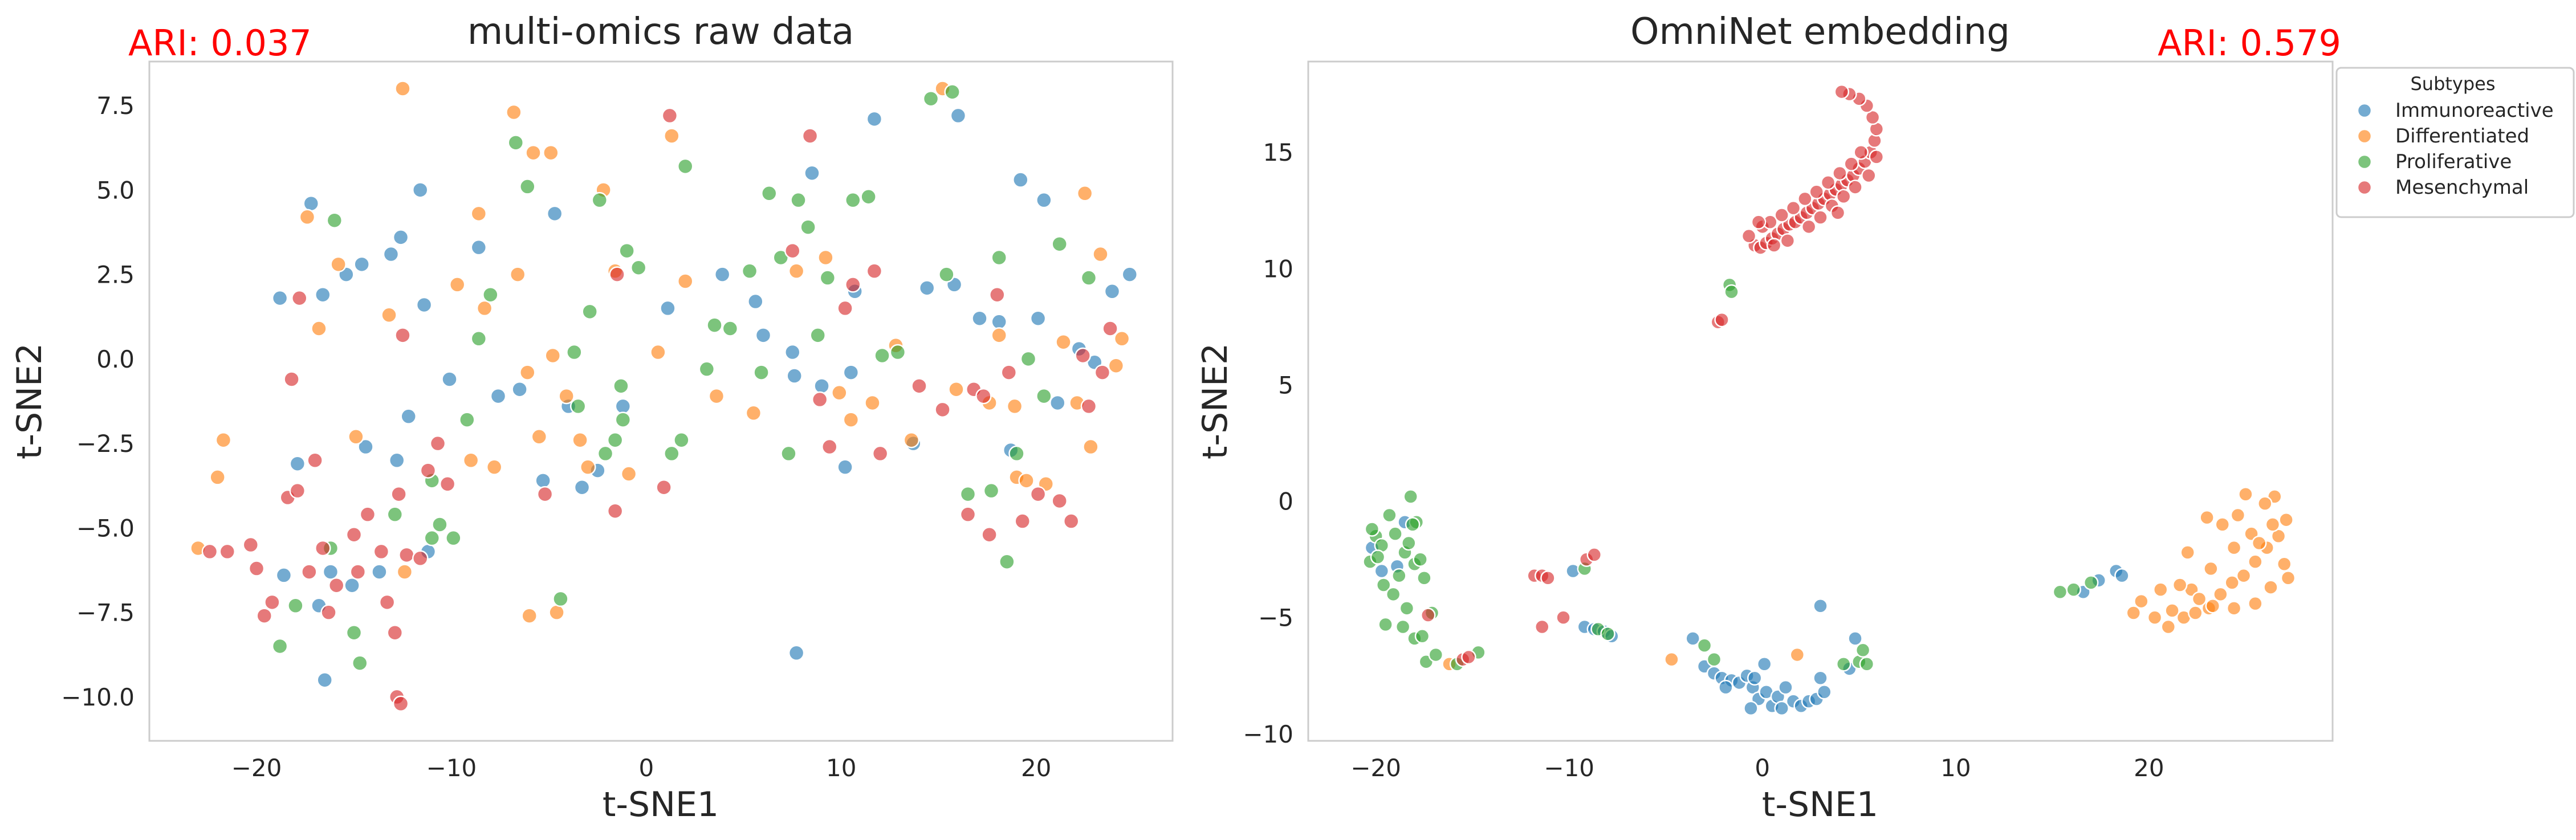 The height and width of the screenshot is (840, 2576). Describe the element at coordinates (2364, 136) in the screenshot. I see `legend-marker-differentiated` at that location.